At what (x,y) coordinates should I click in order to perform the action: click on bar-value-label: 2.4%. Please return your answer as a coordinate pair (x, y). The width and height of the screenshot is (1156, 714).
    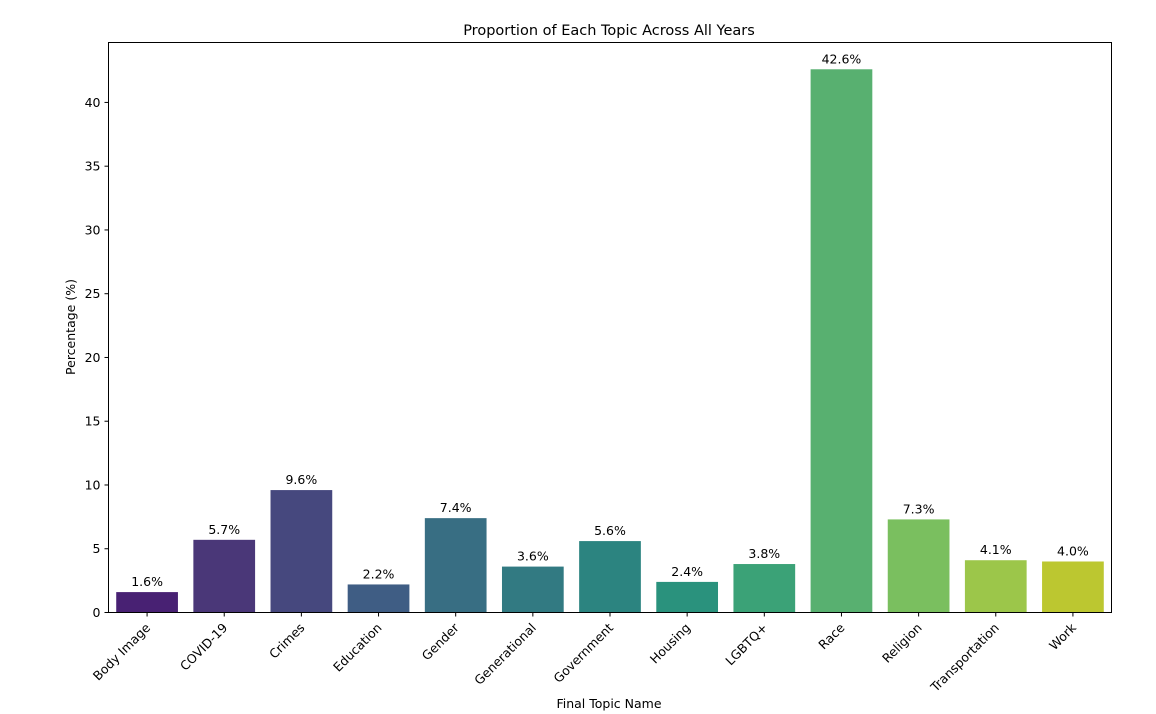
    Looking at the image, I should click on (687, 571).